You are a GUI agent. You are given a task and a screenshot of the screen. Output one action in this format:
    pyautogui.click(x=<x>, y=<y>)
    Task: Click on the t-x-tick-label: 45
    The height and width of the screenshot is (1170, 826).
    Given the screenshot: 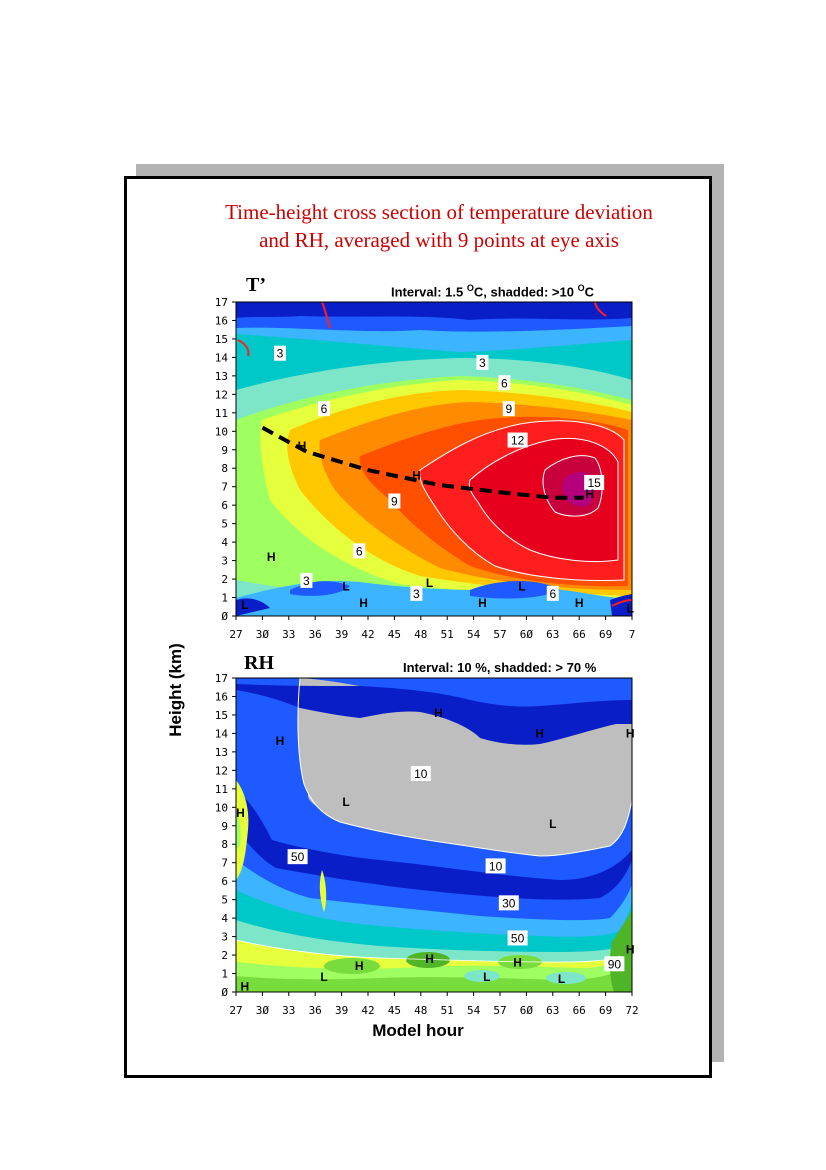 What is the action you would take?
    pyautogui.click(x=394, y=634)
    